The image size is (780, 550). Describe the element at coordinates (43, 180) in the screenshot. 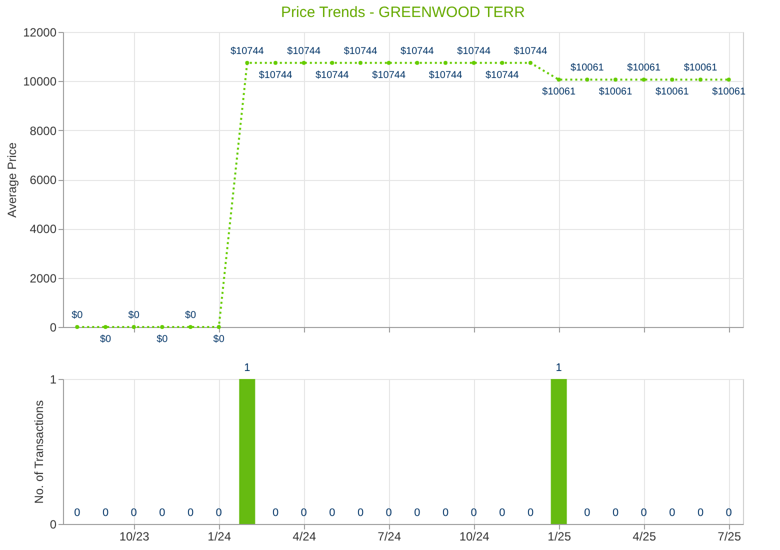

I see `y-tick-label: 6000` at that location.